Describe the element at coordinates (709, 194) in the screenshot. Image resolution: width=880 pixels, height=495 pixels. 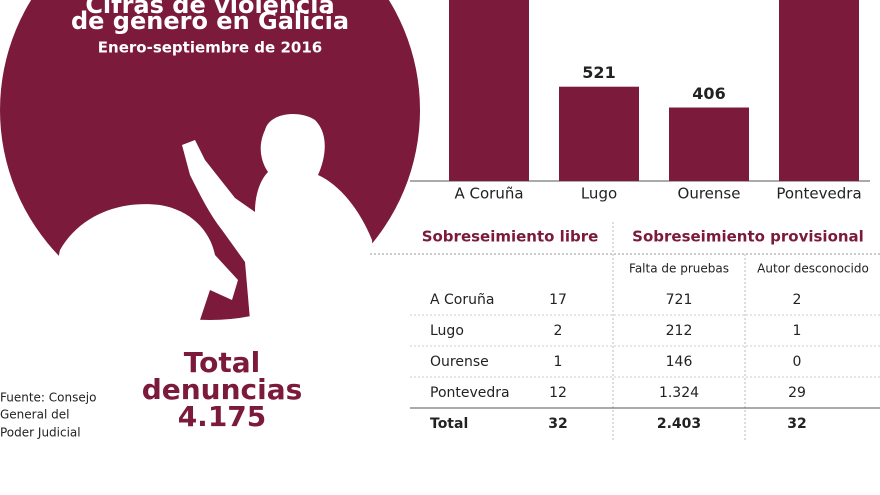
I see `x-tick-label: Ourense` at that location.